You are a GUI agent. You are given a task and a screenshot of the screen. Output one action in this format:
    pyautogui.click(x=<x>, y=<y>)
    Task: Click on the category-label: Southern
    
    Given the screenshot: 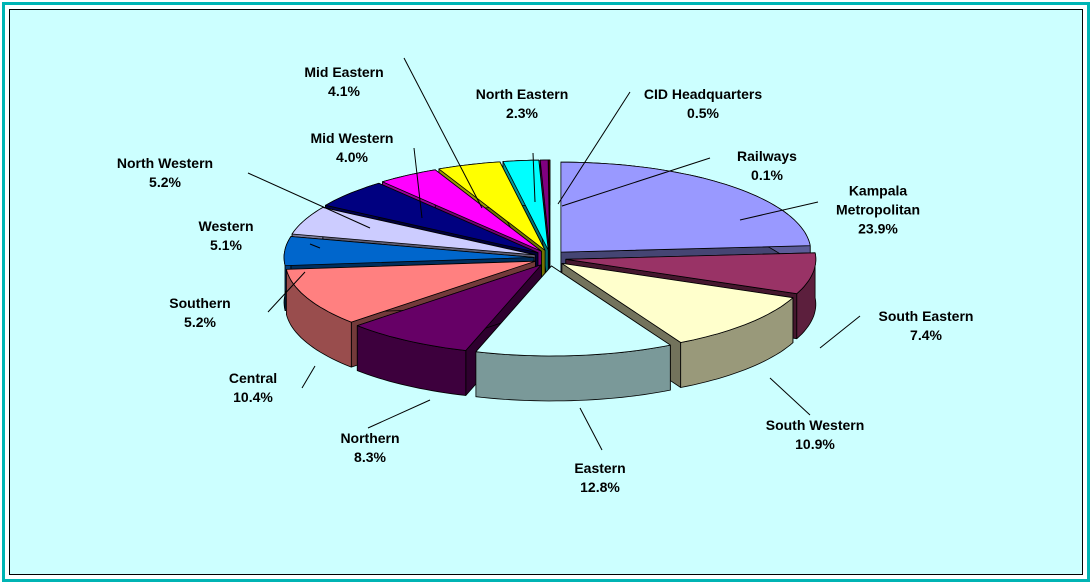 What is the action you would take?
    pyautogui.click(x=200, y=303)
    